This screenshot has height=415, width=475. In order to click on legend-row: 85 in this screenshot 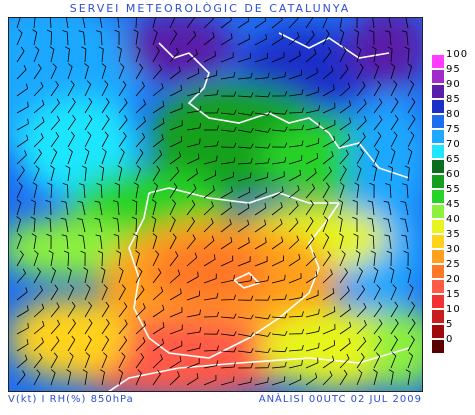, I will do `click(453, 103)`.